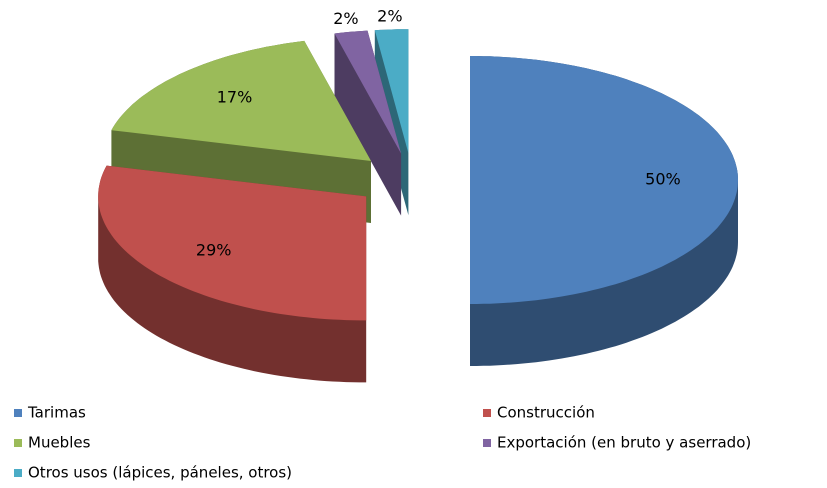  I want to click on data-label: 29%, so click(214, 250).